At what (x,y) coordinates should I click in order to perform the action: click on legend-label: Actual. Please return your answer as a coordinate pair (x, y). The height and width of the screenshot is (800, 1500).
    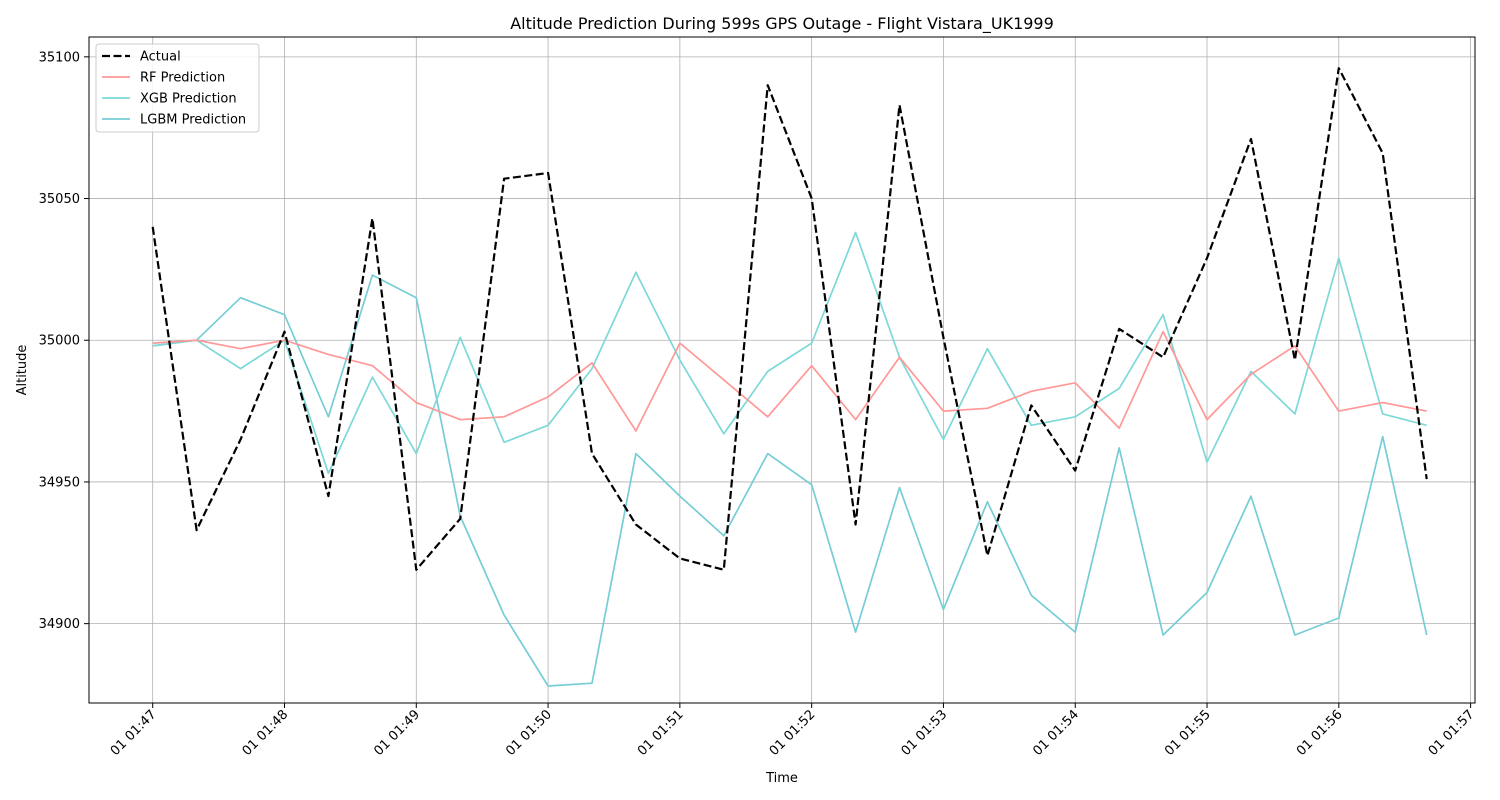
    Looking at the image, I should click on (160, 57).